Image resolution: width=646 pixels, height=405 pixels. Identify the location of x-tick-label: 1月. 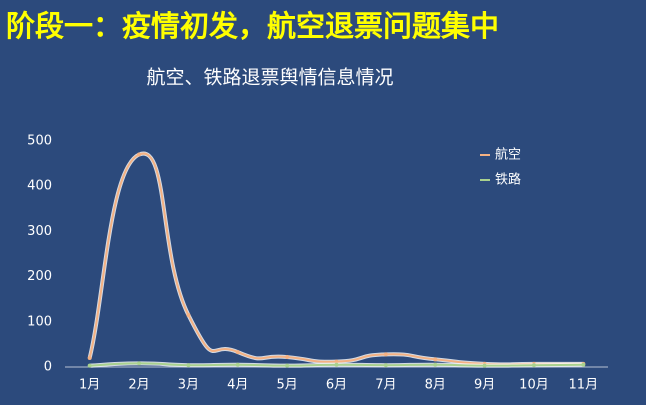
(89, 385).